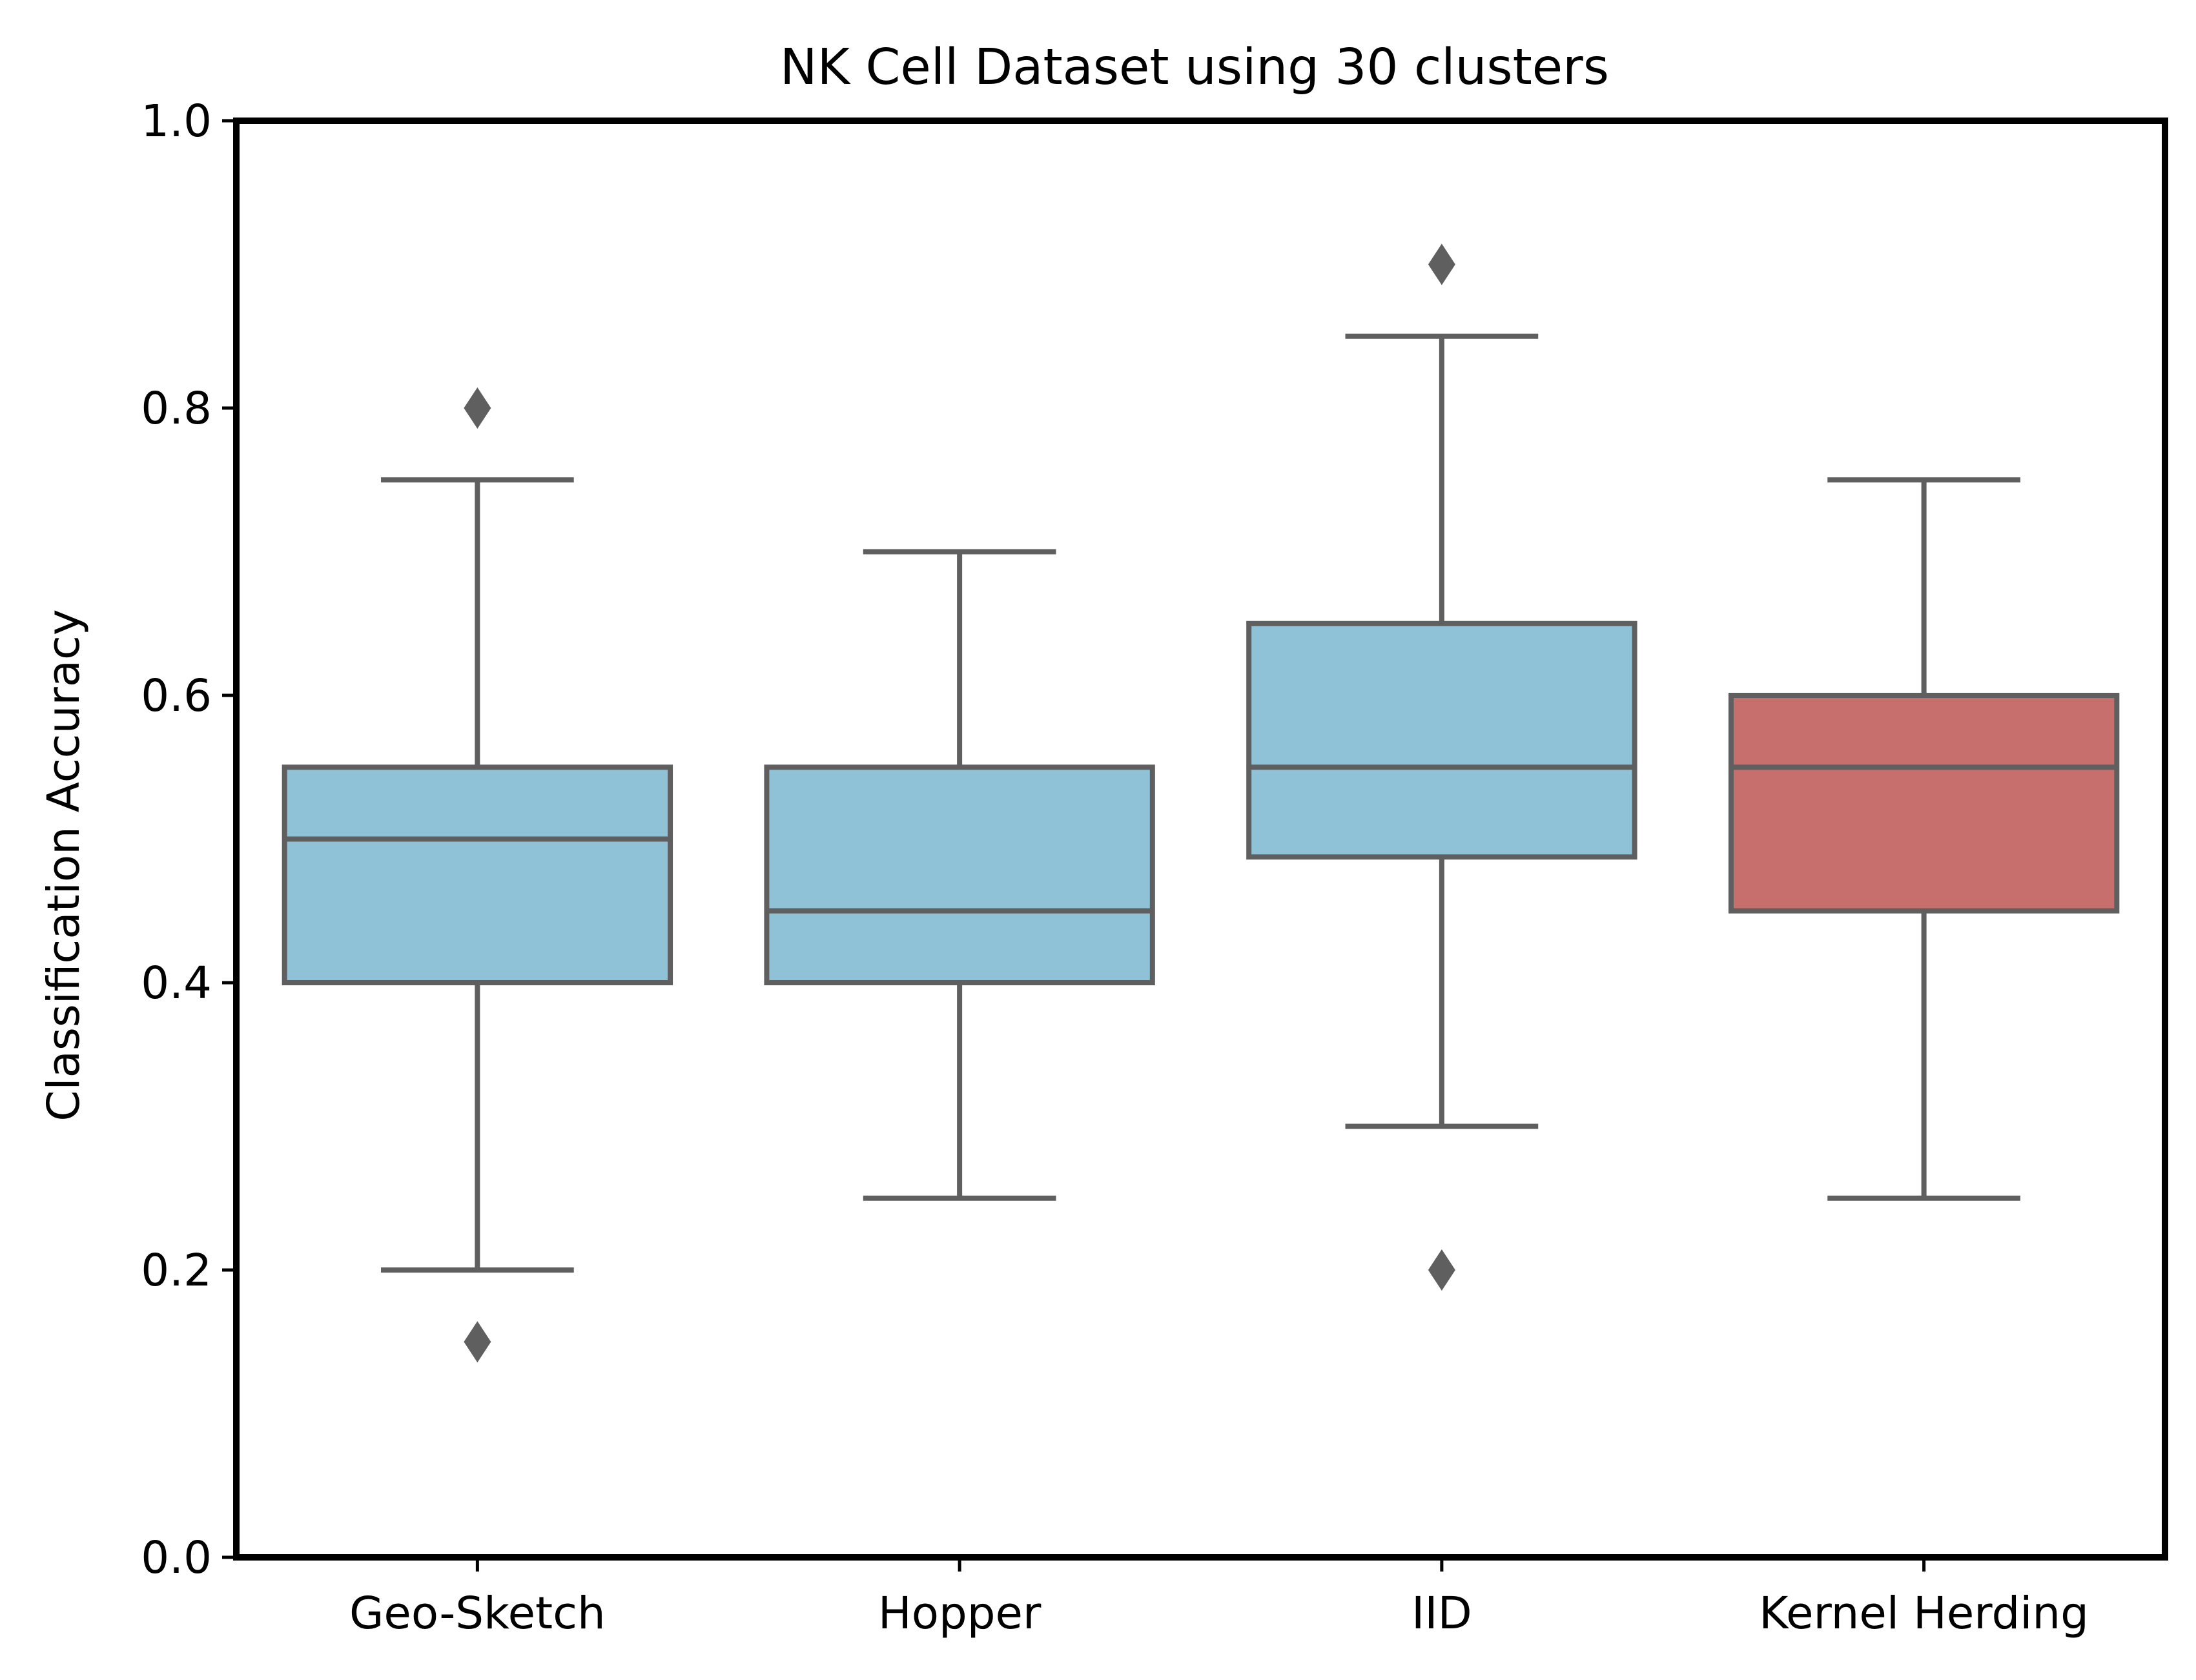 The image size is (2196, 1680). I want to click on y-tick-label: 0.4, so click(176, 983).